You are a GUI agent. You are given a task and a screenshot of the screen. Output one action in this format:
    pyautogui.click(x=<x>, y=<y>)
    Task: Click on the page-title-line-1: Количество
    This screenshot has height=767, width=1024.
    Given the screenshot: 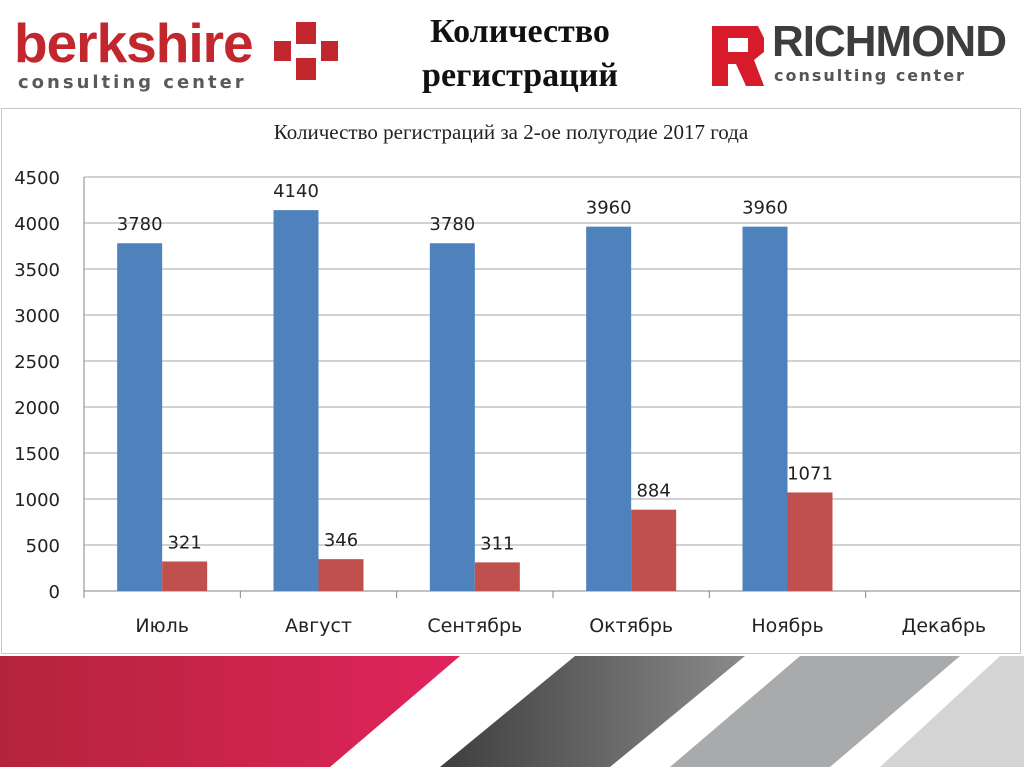 What is the action you would take?
    pyautogui.click(x=520, y=31)
    